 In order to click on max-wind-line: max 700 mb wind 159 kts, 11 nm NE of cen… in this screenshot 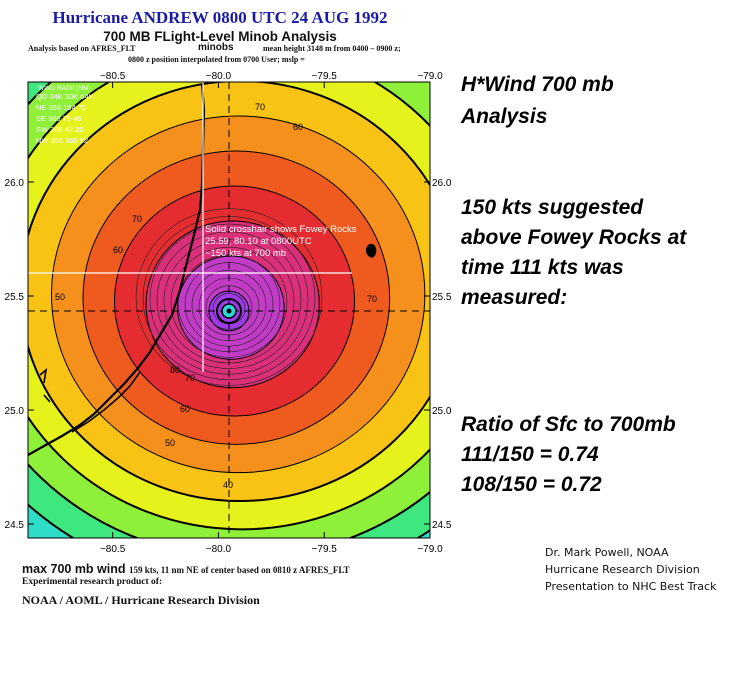, I will do `click(186, 569)`.